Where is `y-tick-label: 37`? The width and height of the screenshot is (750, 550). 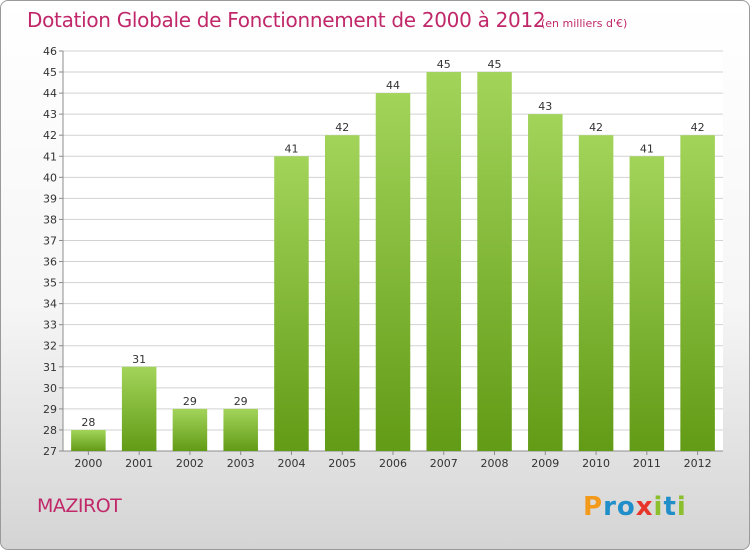 y-tick-label: 37 is located at coordinates (50, 240).